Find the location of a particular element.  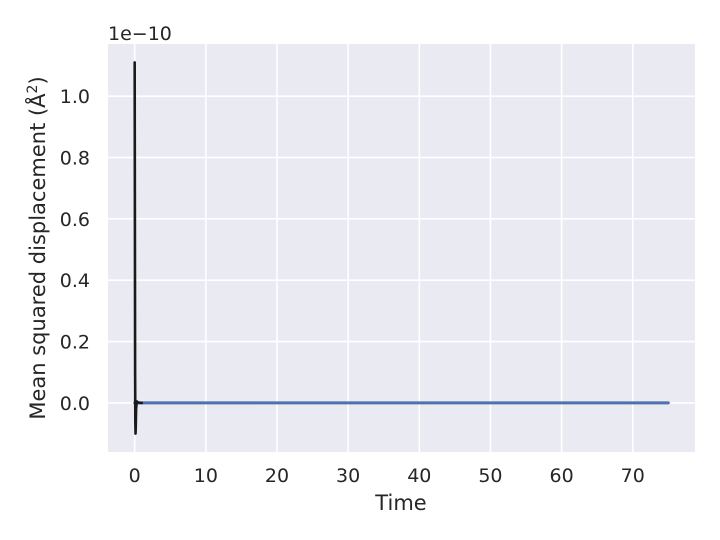

y-tick-label: 0.2 is located at coordinates (75, 343).